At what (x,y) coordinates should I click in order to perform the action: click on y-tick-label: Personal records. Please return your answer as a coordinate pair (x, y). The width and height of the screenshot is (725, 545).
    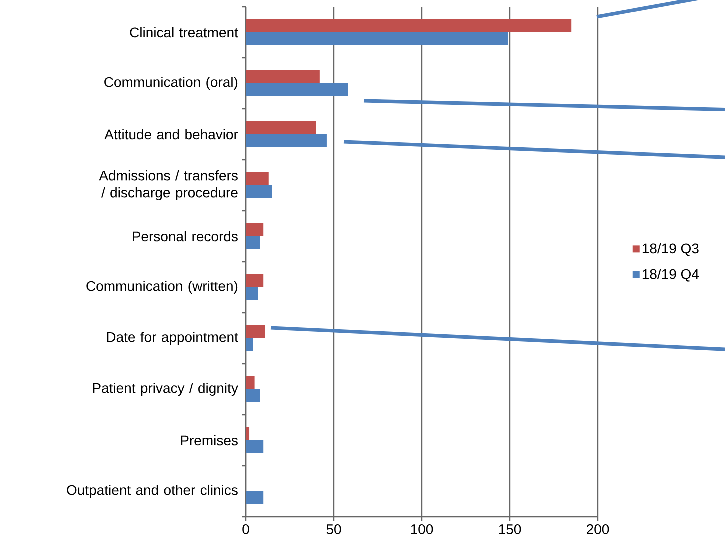
    Looking at the image, I should click on (185, 236).